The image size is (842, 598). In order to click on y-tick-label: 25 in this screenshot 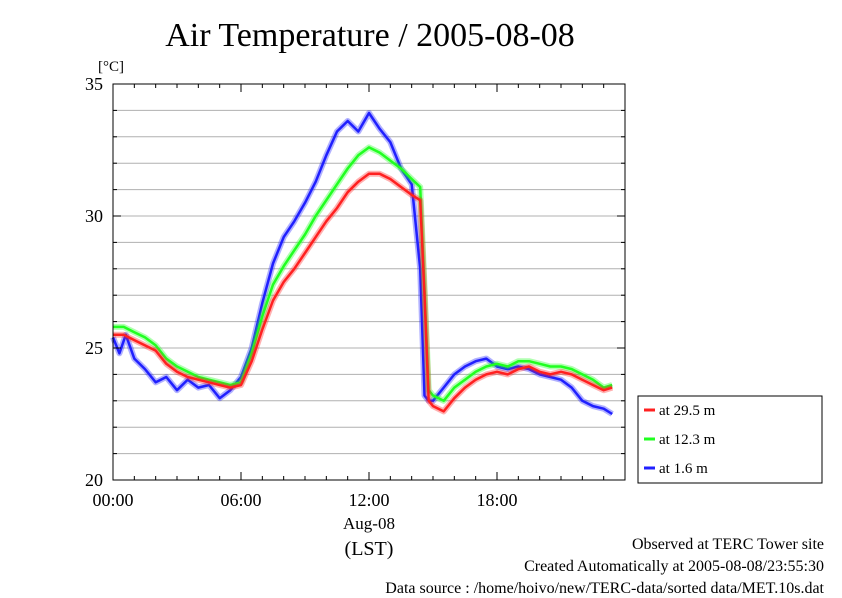, I will do `click(94, 348)`.